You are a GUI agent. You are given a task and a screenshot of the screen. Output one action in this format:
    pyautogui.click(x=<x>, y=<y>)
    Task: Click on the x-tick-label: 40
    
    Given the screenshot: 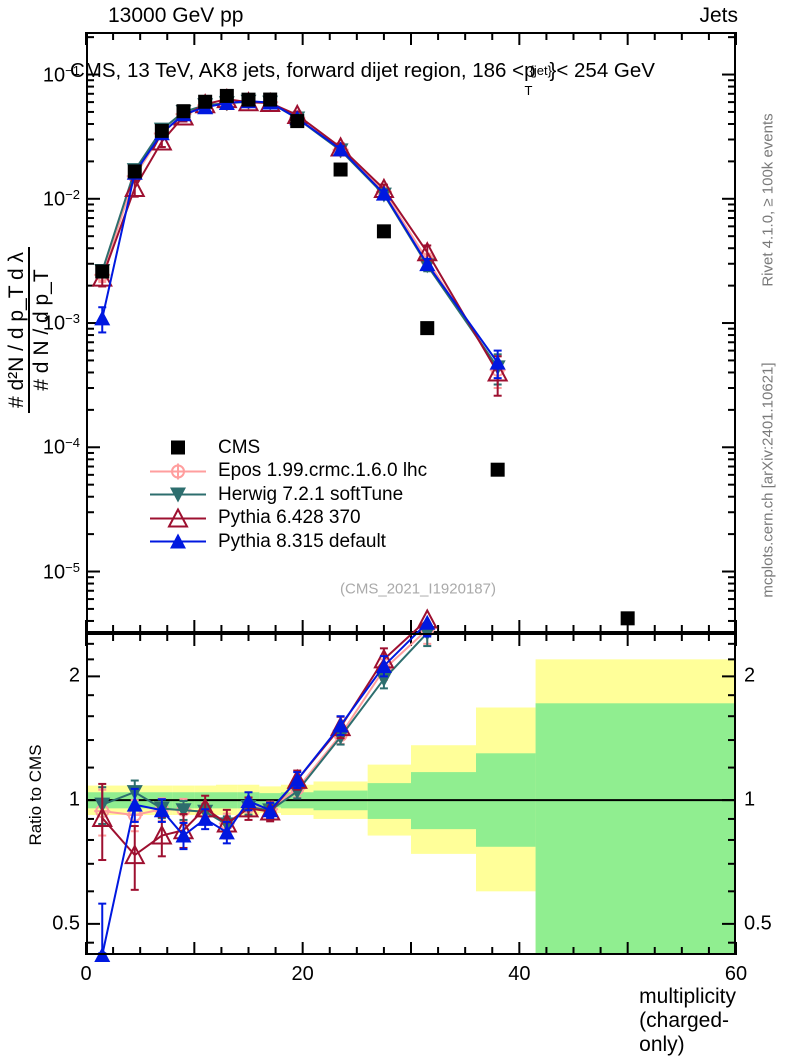 What is the action you would take?
    pyautogui.click(x=519, y=974)
    